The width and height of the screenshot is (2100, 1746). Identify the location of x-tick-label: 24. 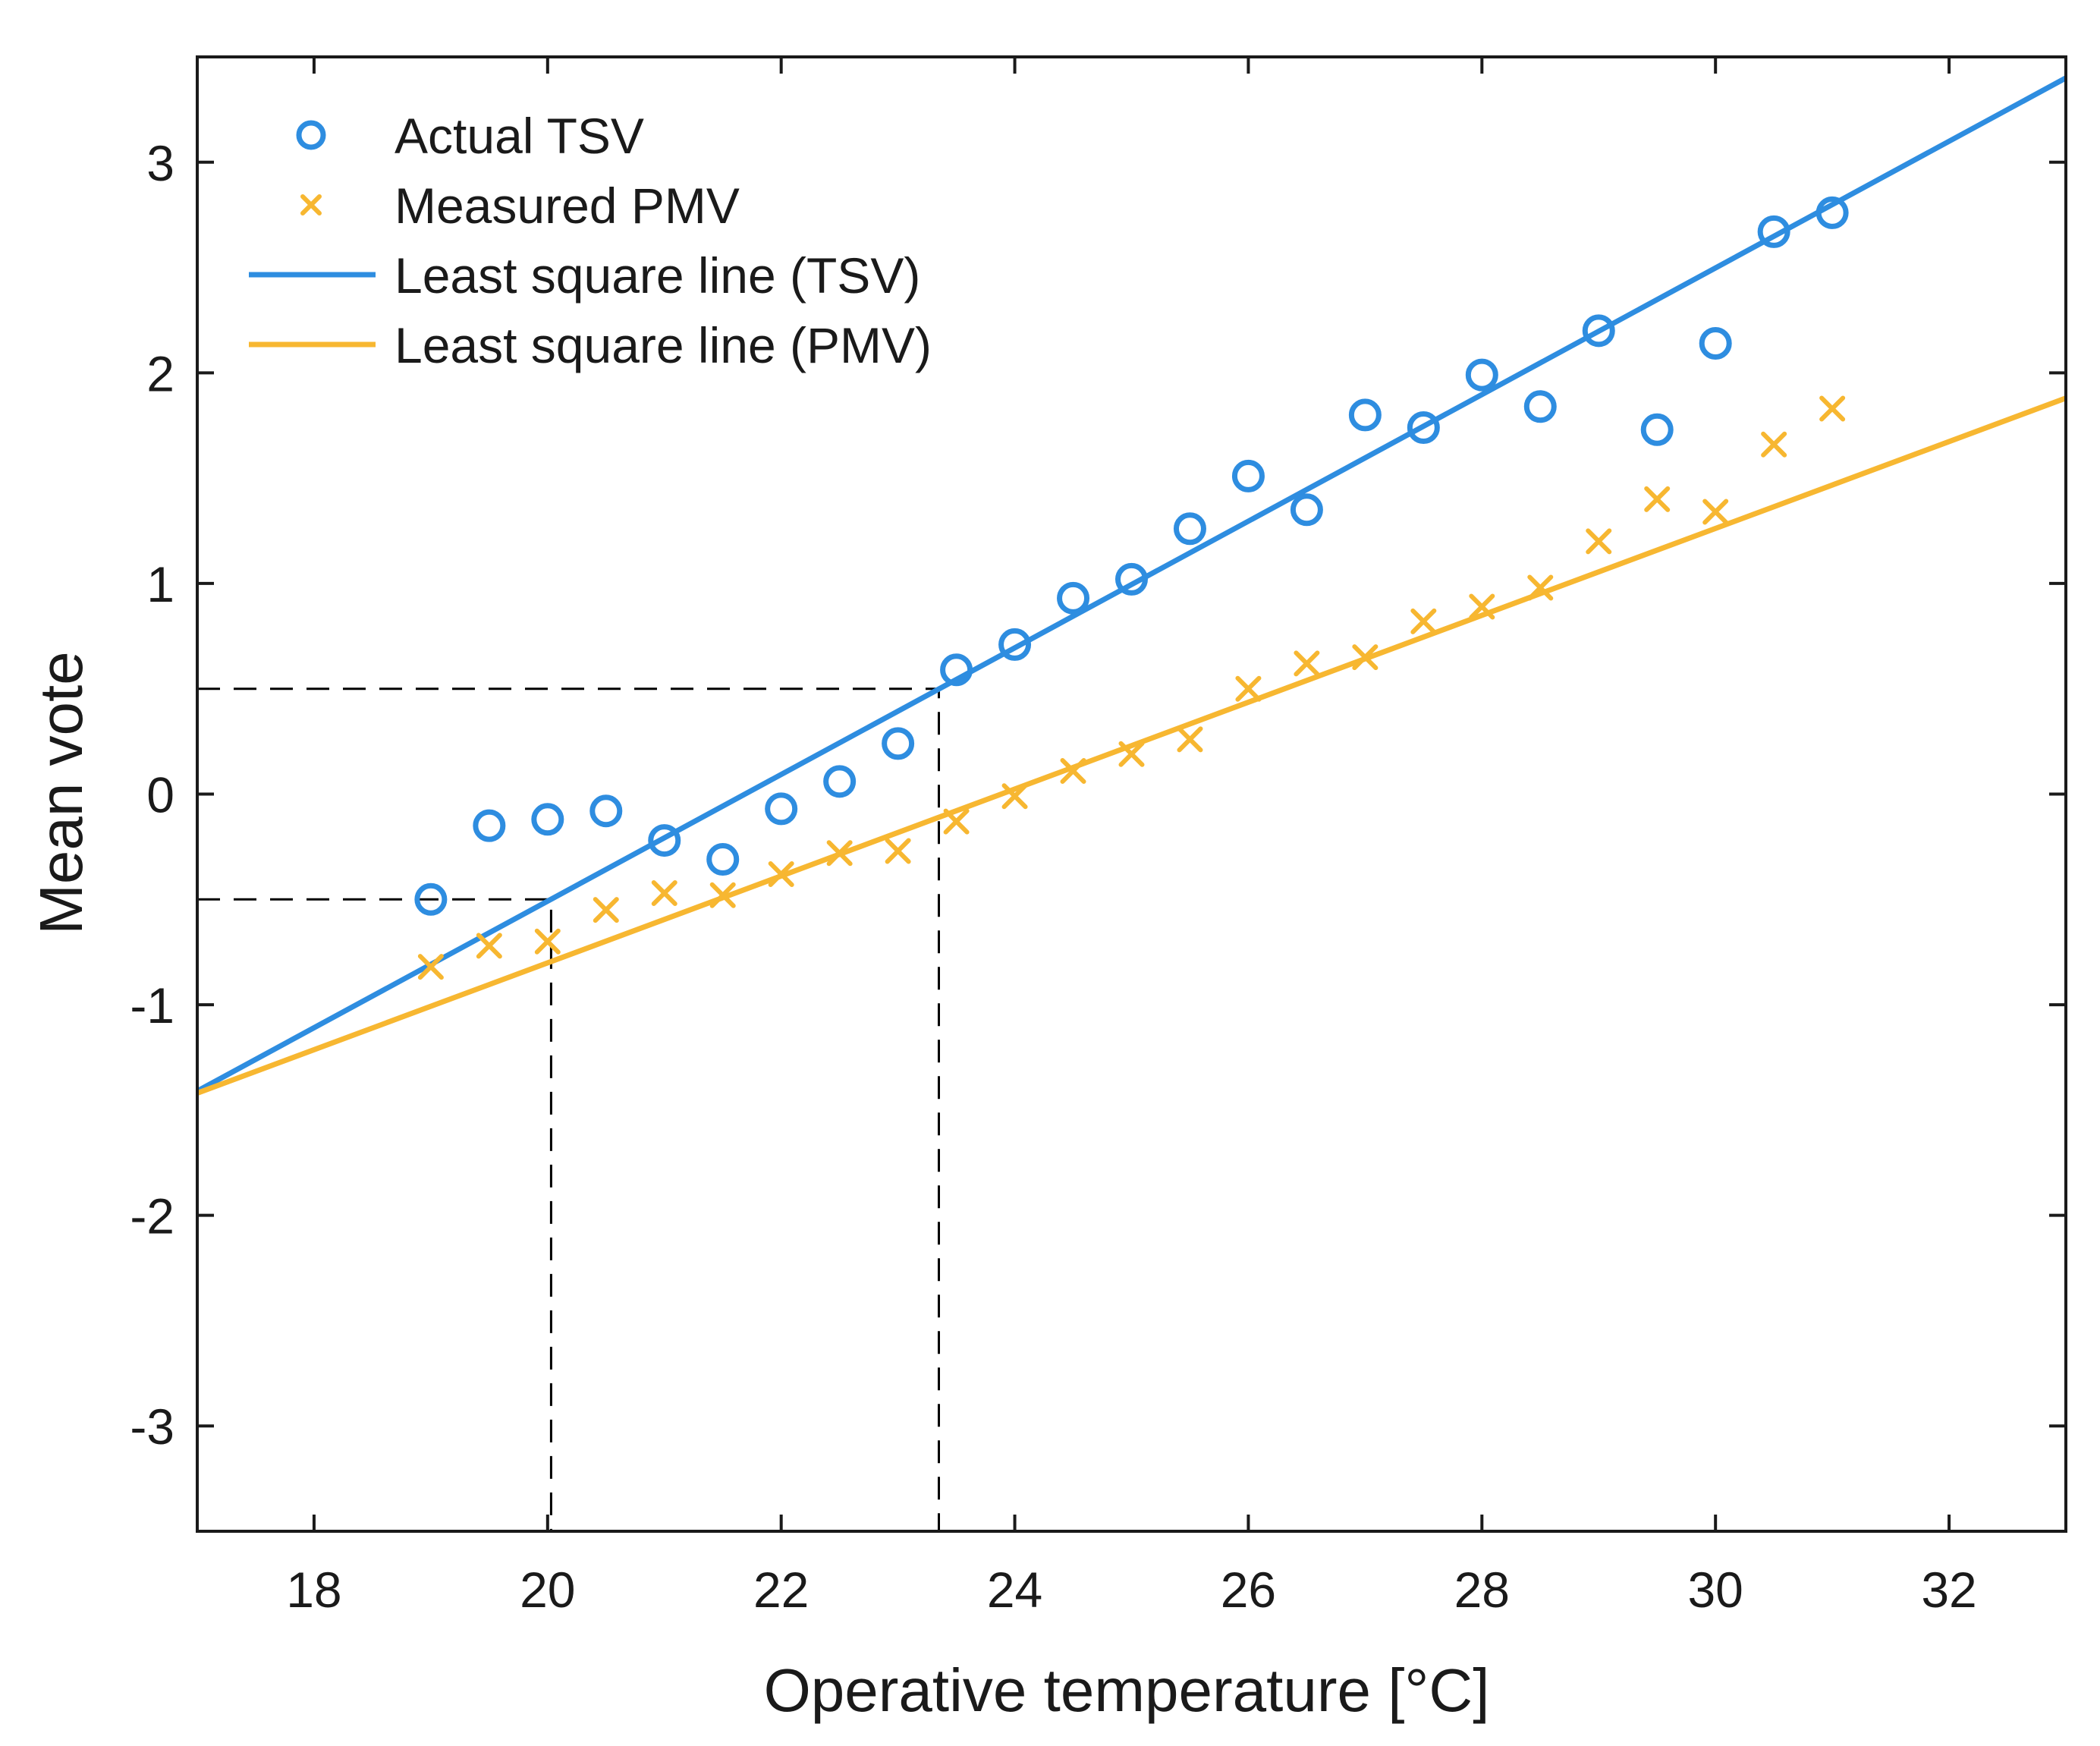
(1014, 1590).